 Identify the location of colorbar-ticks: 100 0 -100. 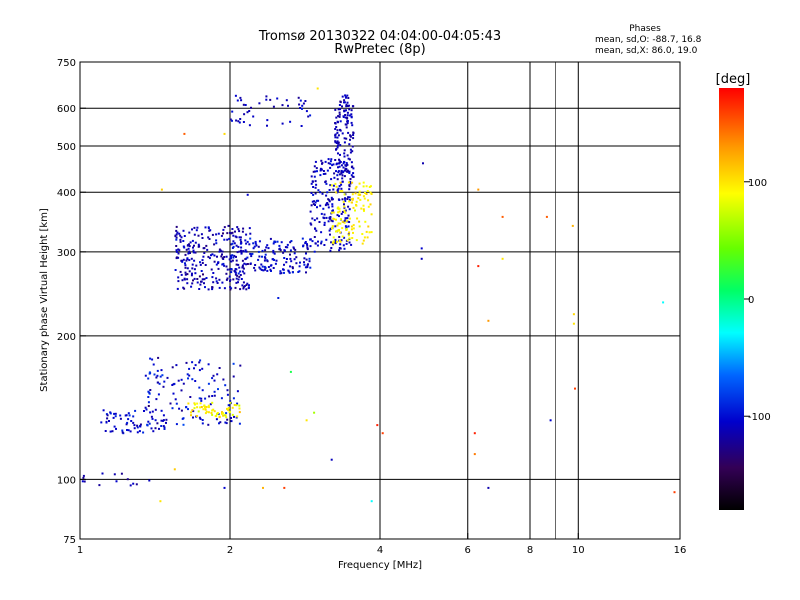
(757, 300).